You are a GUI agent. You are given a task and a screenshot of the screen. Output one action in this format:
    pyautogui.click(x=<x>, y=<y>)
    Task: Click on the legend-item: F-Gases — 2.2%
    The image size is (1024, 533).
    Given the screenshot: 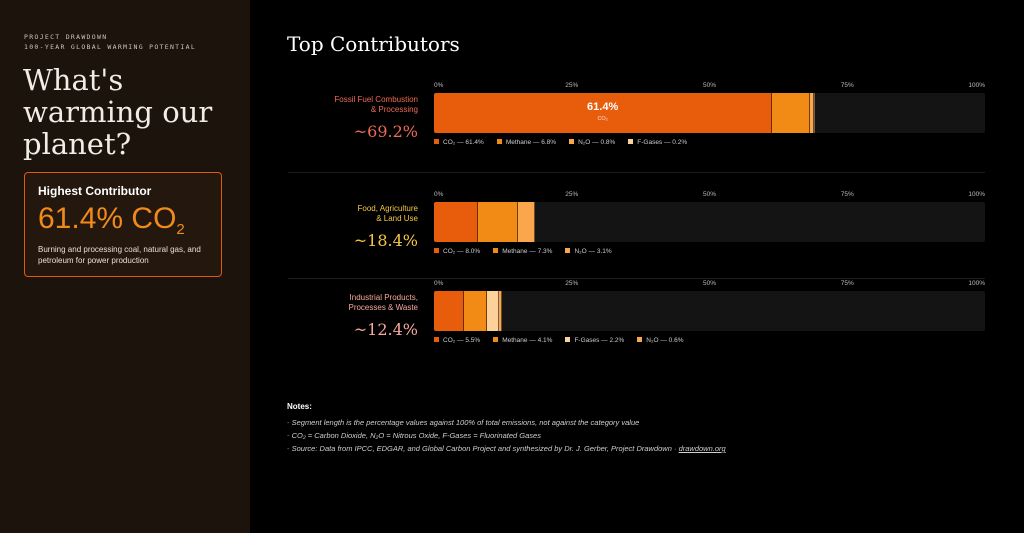 What is the action you would take?
    pyautogui.click(x=594, y=340)
    